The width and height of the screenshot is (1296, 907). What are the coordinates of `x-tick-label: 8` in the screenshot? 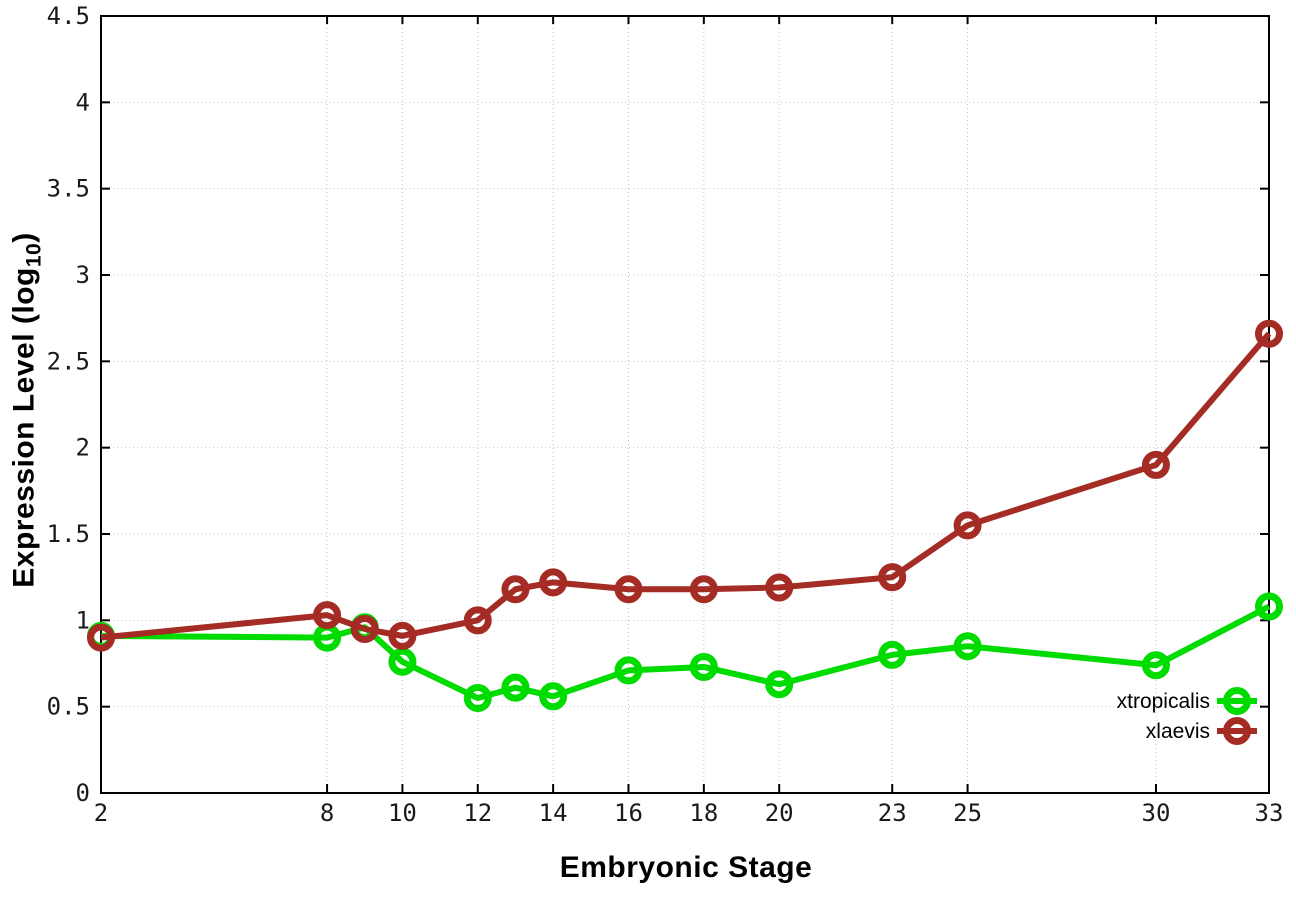 It's located at (327, 813).